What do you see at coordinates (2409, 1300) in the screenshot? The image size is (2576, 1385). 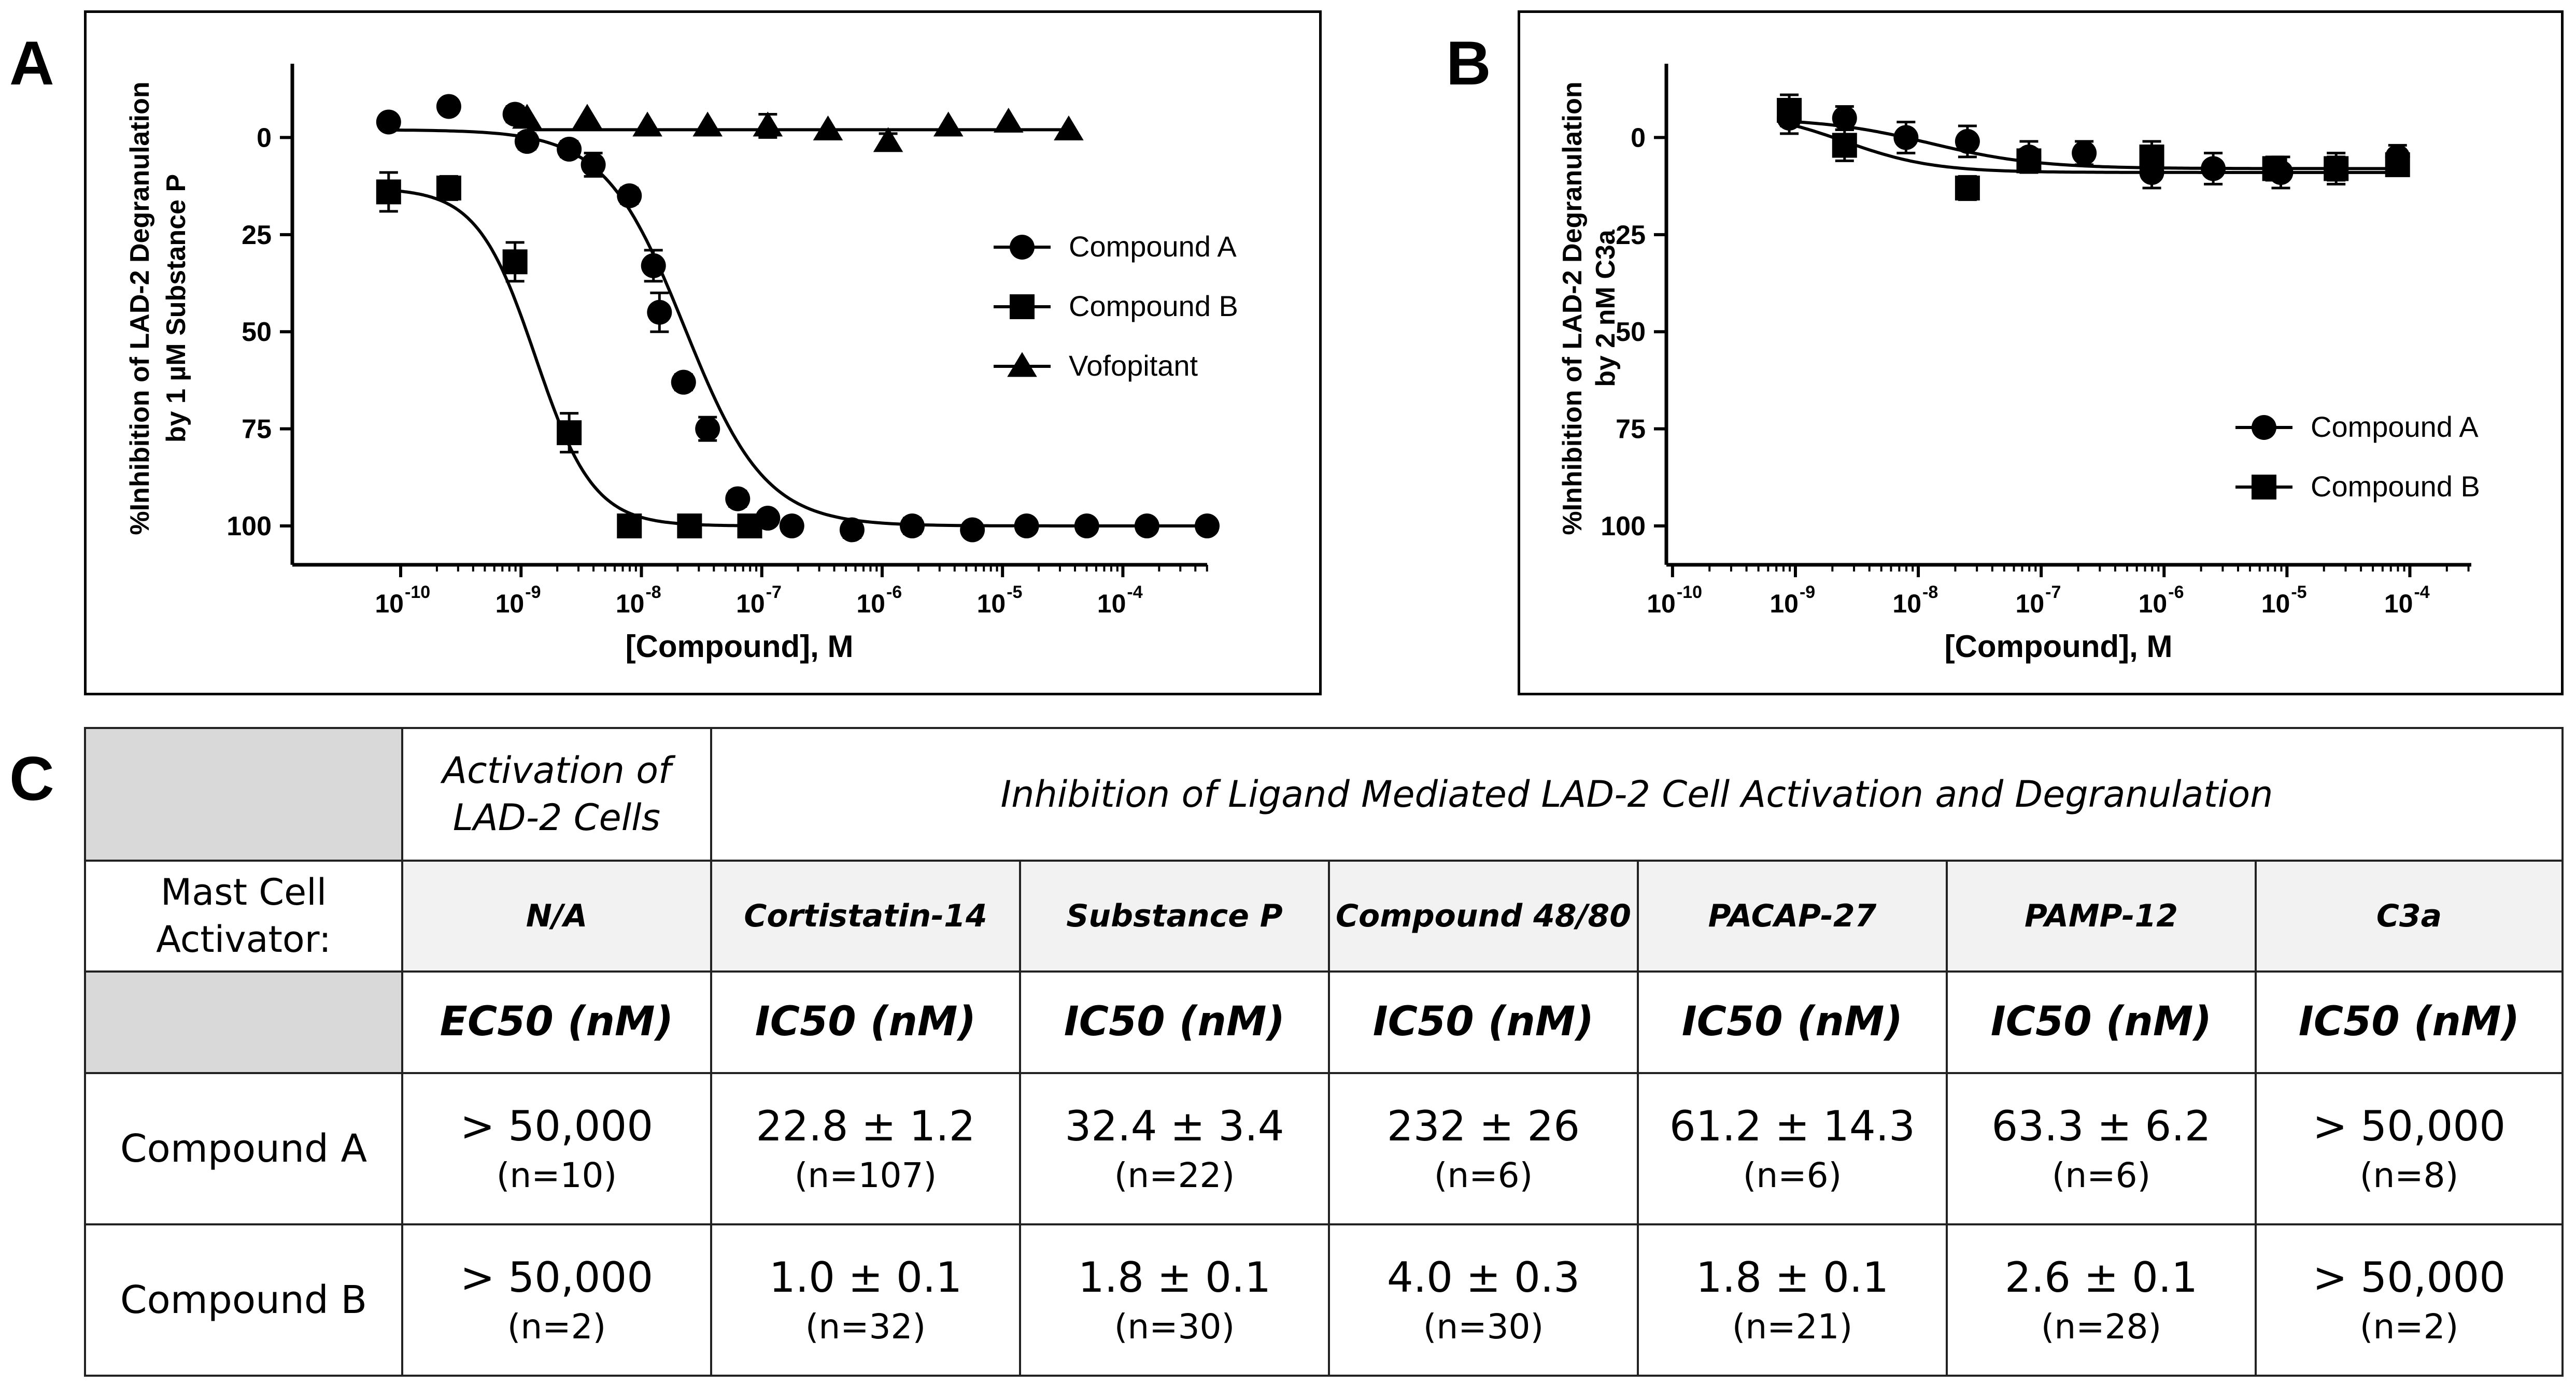 I see `table-cell: > 50,000 (n=2)` at bounding box center [2409, 1300].